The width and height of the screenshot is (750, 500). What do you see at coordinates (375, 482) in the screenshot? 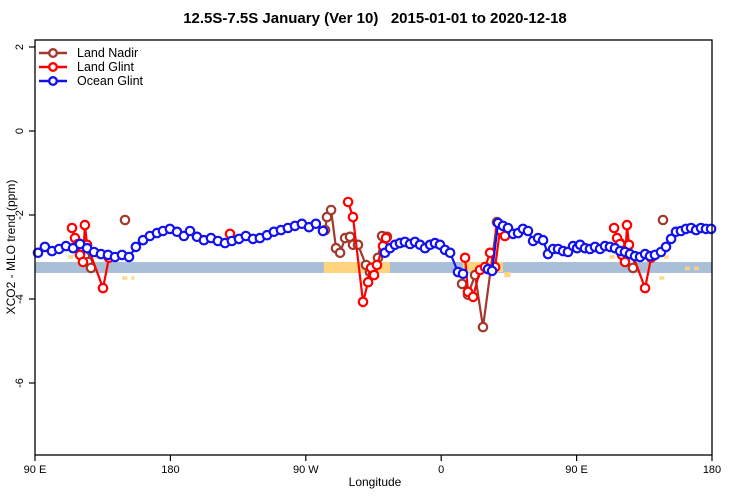
I see `x-axis-title: Longitude` at bounding box center [375, 482].